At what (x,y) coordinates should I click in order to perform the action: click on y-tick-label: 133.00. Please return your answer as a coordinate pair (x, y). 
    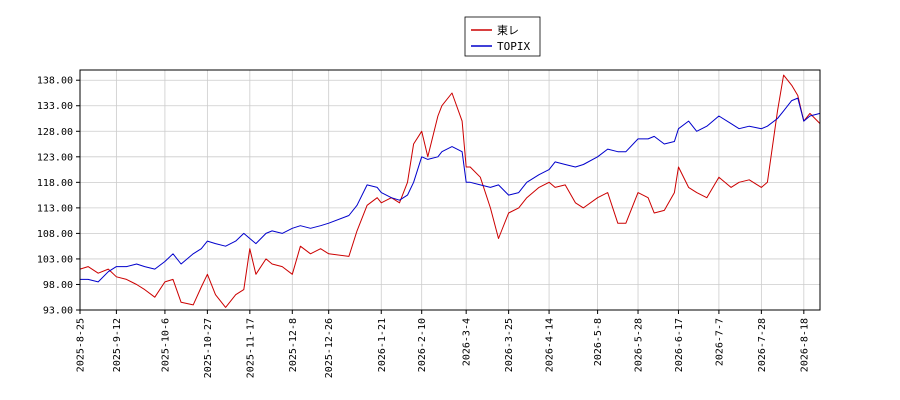
    Looking at the image, I should click on (55, 106).